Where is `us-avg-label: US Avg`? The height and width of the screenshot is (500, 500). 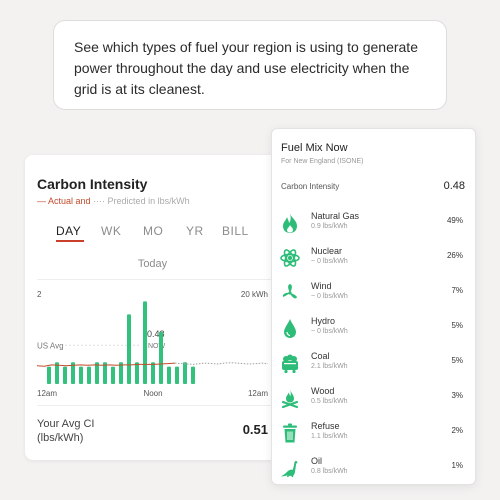 us-avg-label: US Avg is located at coordinates (50, 345).